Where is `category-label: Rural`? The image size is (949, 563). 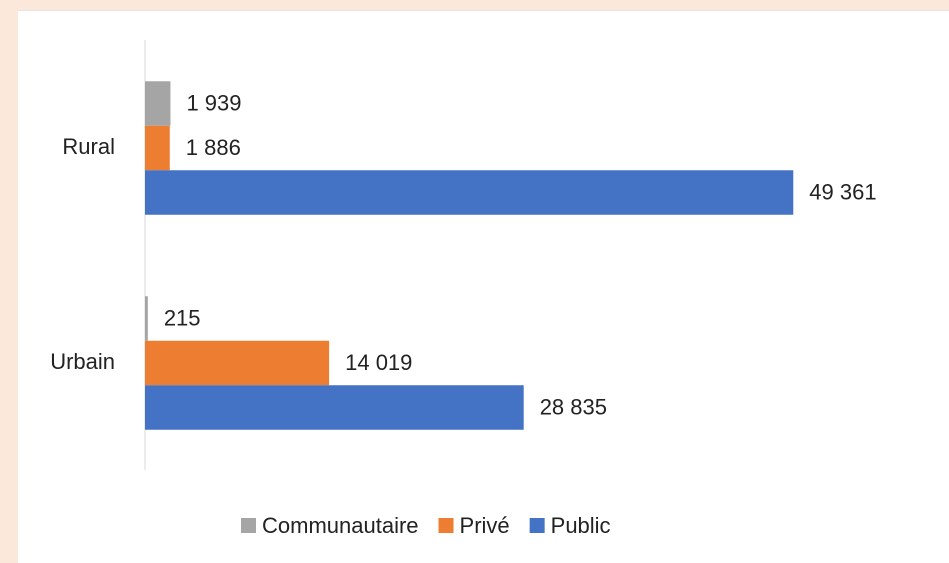
category-label: Rural is located at coordinates (88, 146).